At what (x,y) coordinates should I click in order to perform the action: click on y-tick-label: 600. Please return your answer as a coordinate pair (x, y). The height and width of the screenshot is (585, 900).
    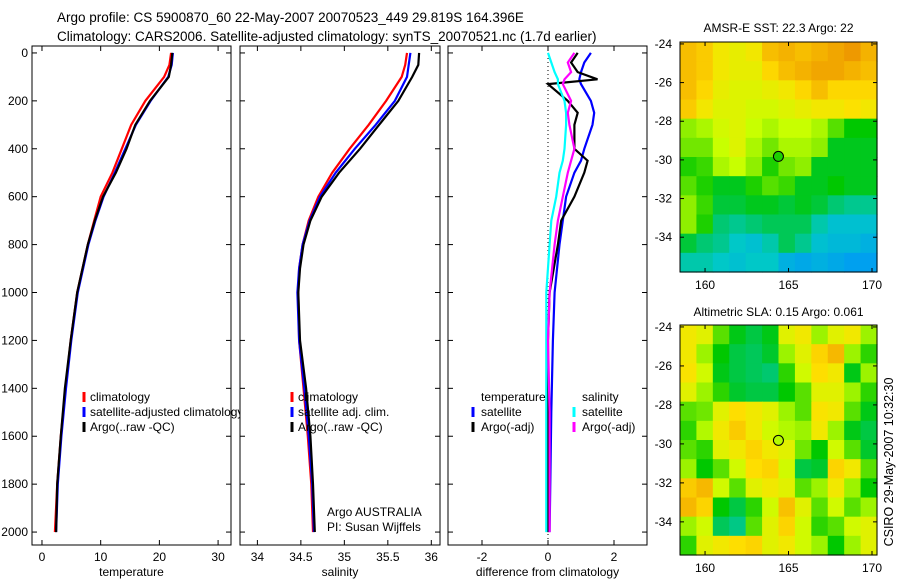
    Looking at the image, I should click on (18, 197).